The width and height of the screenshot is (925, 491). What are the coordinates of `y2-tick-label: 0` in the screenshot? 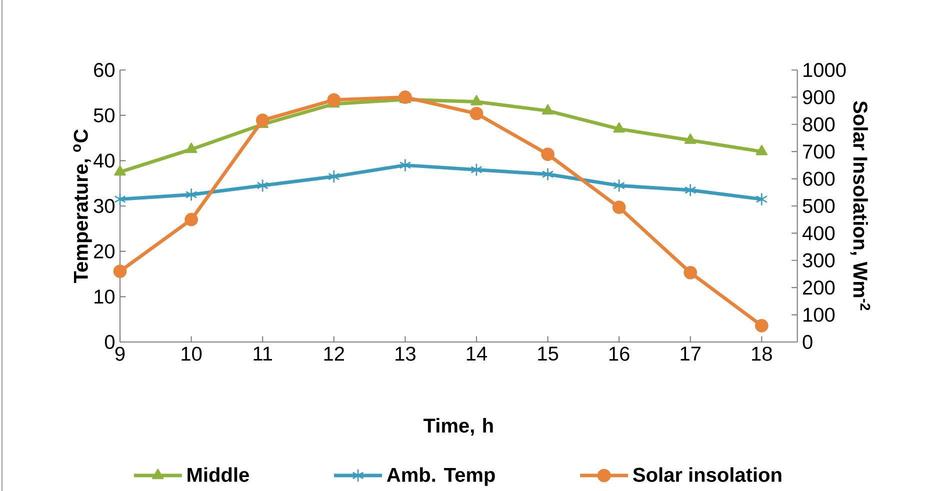 It's located at (807, 342).